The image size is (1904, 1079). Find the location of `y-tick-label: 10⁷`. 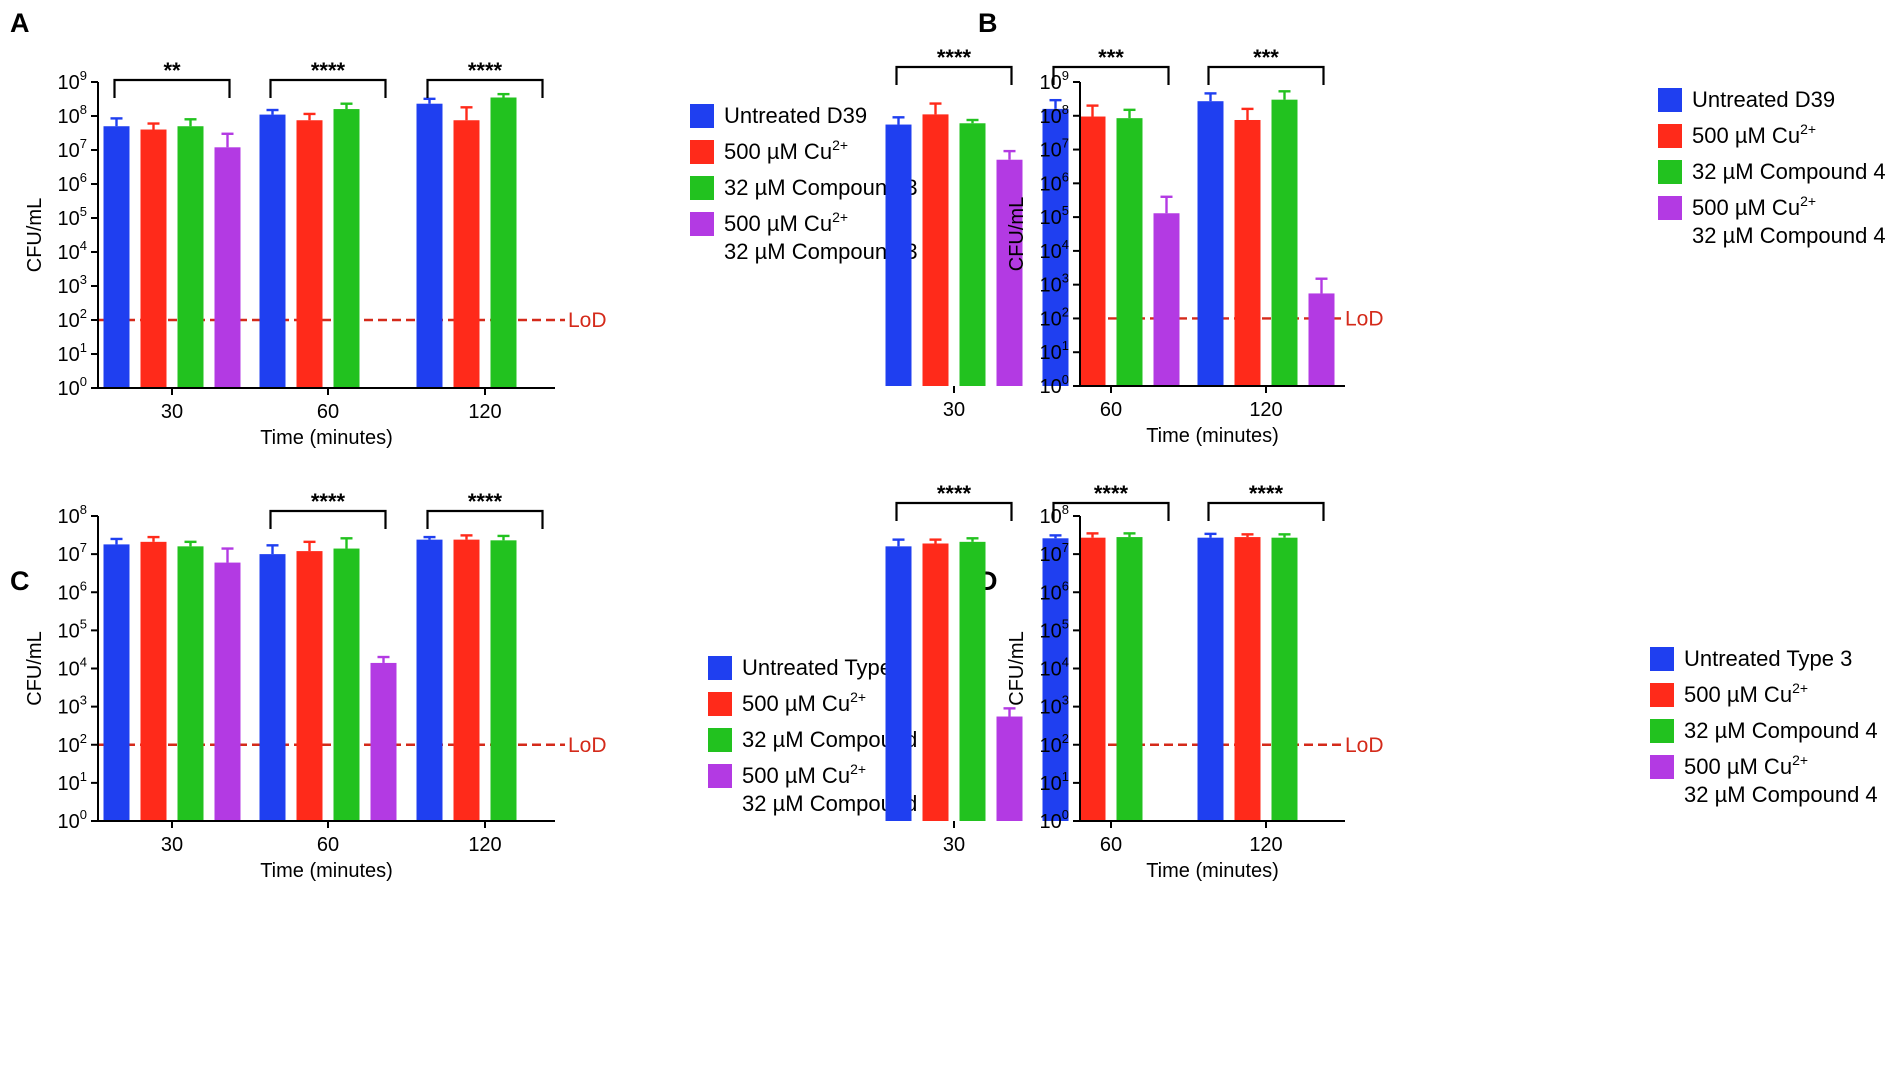

y-tick-label: 10⁷ is located at coordinates (1054, 553).